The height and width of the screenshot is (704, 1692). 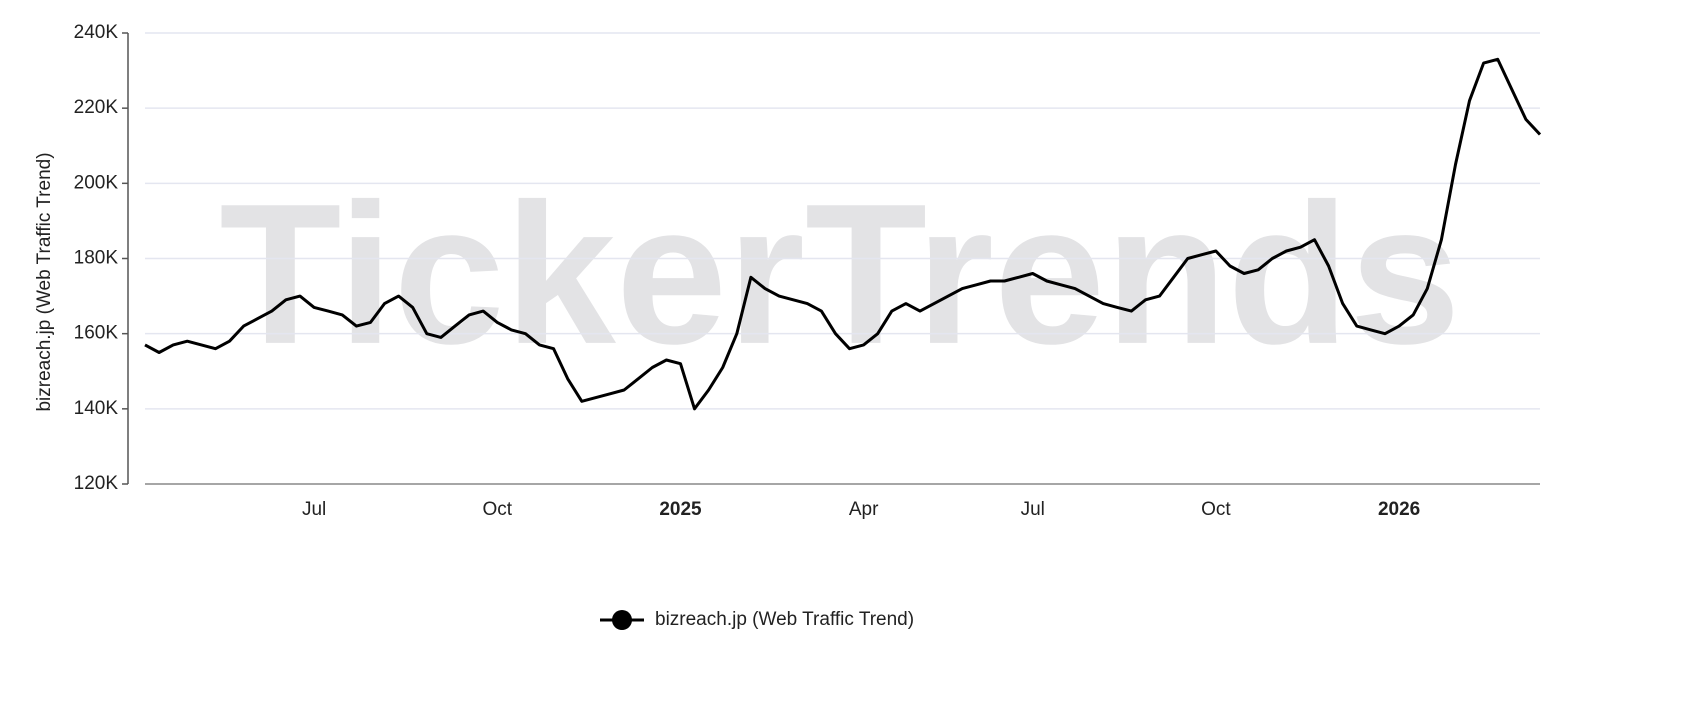 I want to click on legend-marker, so click(x=622, y=620).